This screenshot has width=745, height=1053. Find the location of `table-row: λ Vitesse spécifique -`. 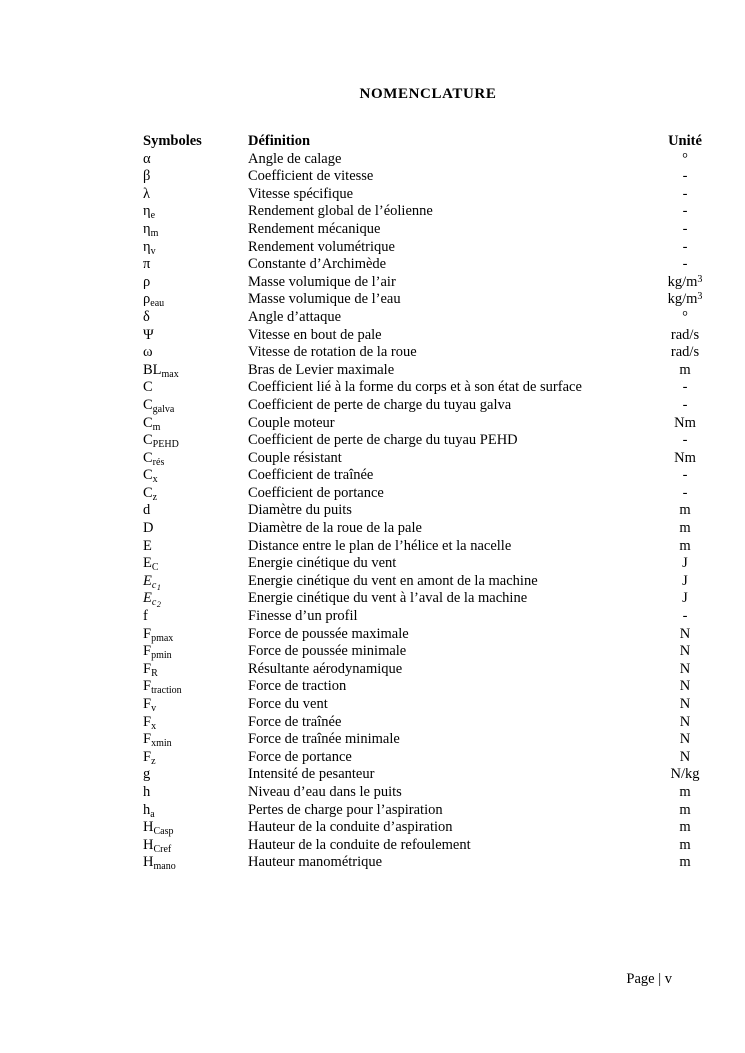

table-row: λ Vitesse spécifique - is located at coordinates (428, 195).